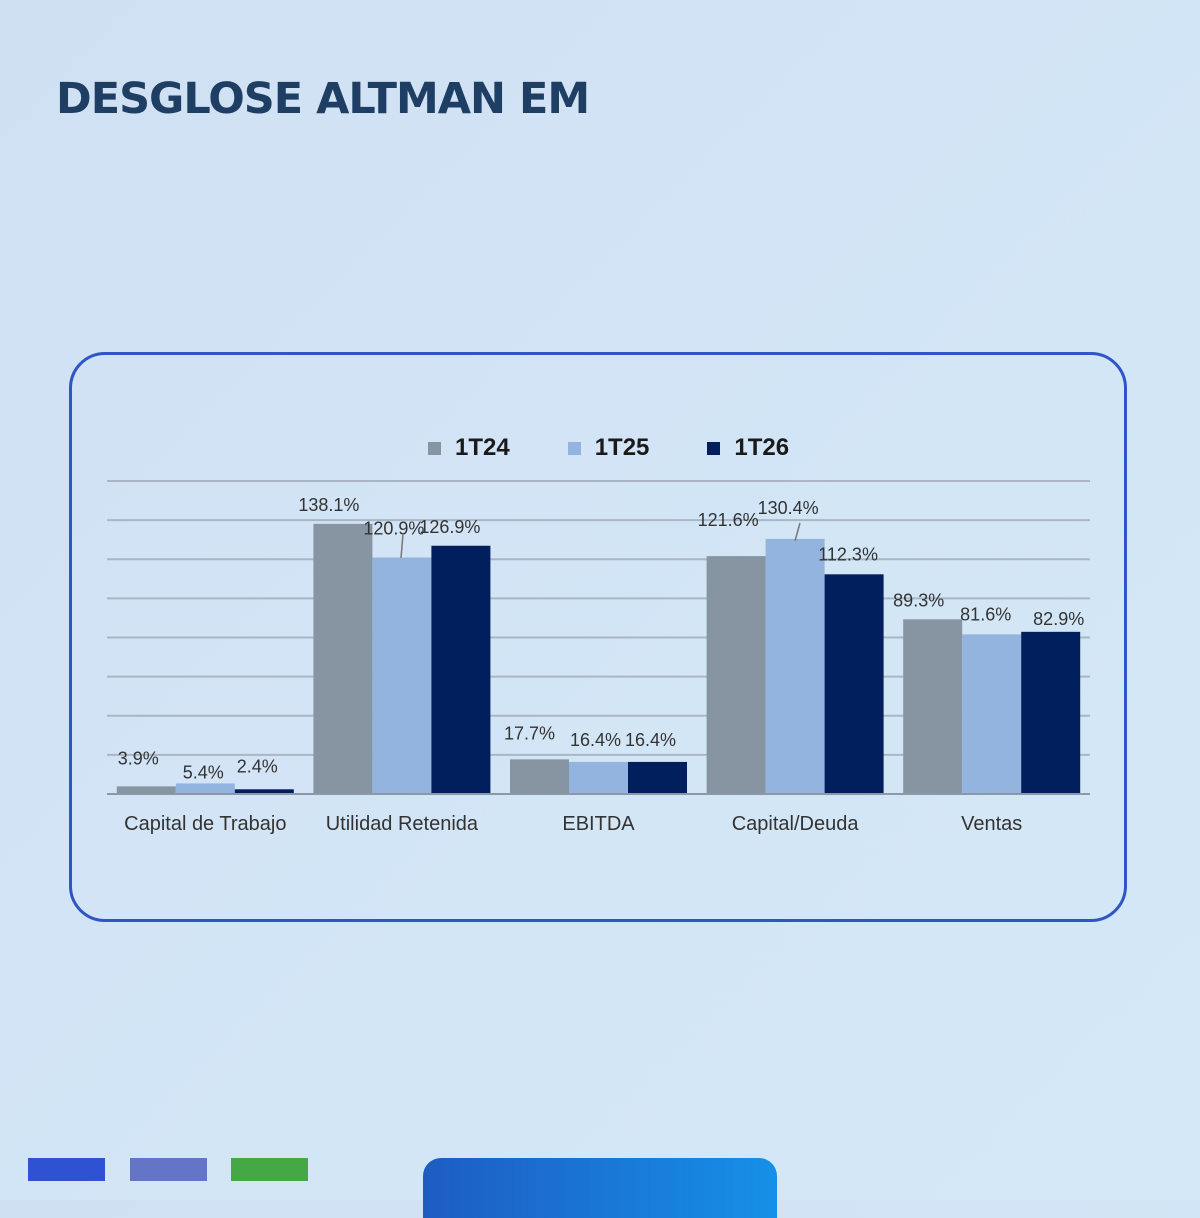 The height and width of the screenshot is (1218, 1200). I want to click on data-label: 5.4%, so click(203, 772).